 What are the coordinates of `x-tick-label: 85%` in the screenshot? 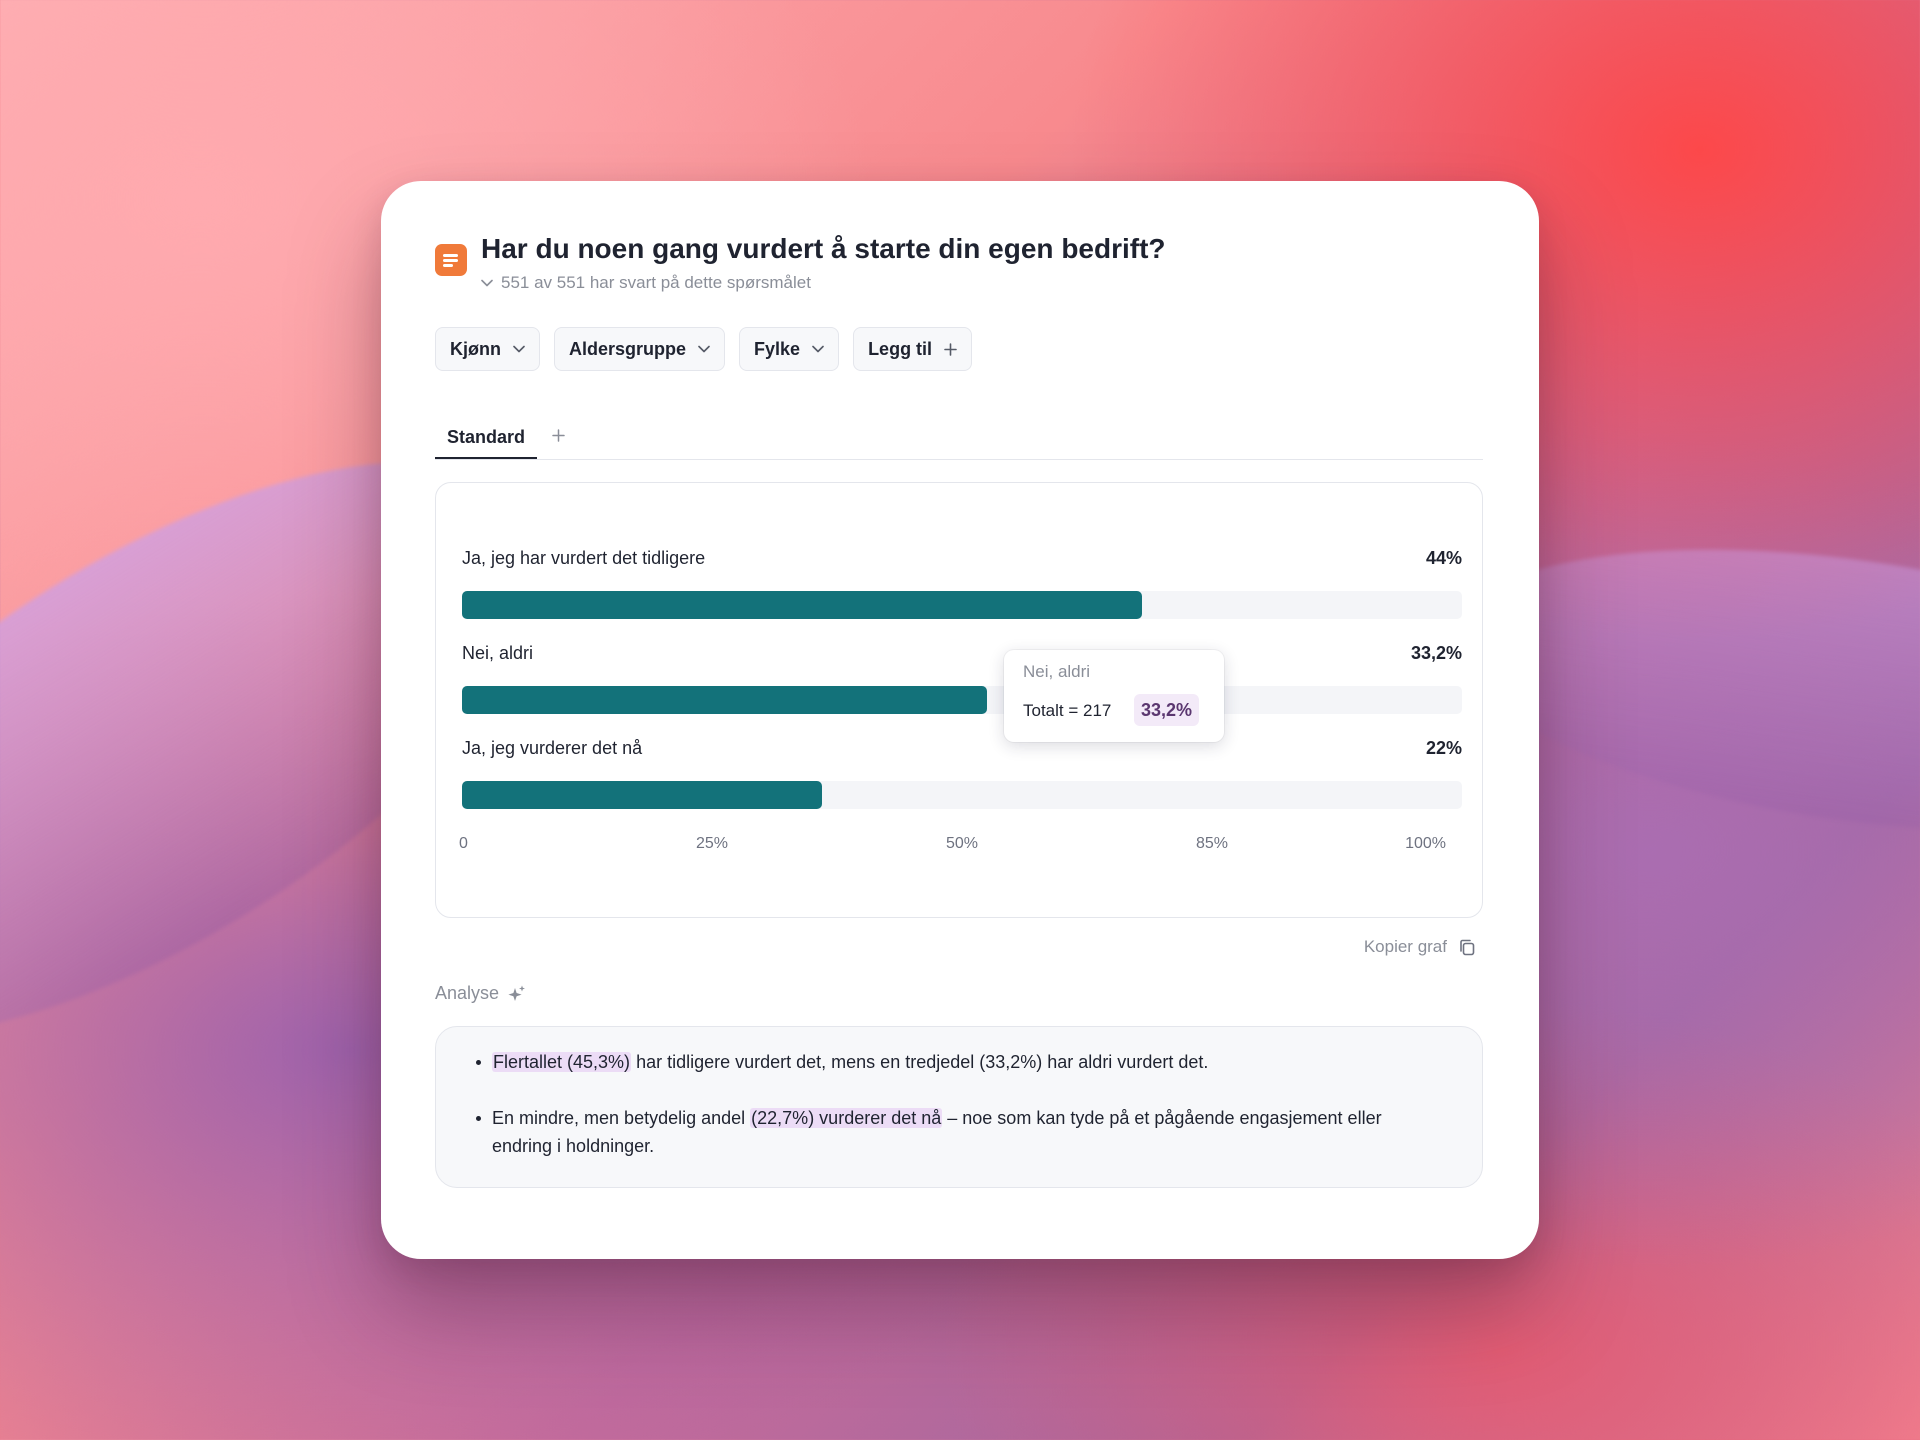 It's located at (1212, 843).